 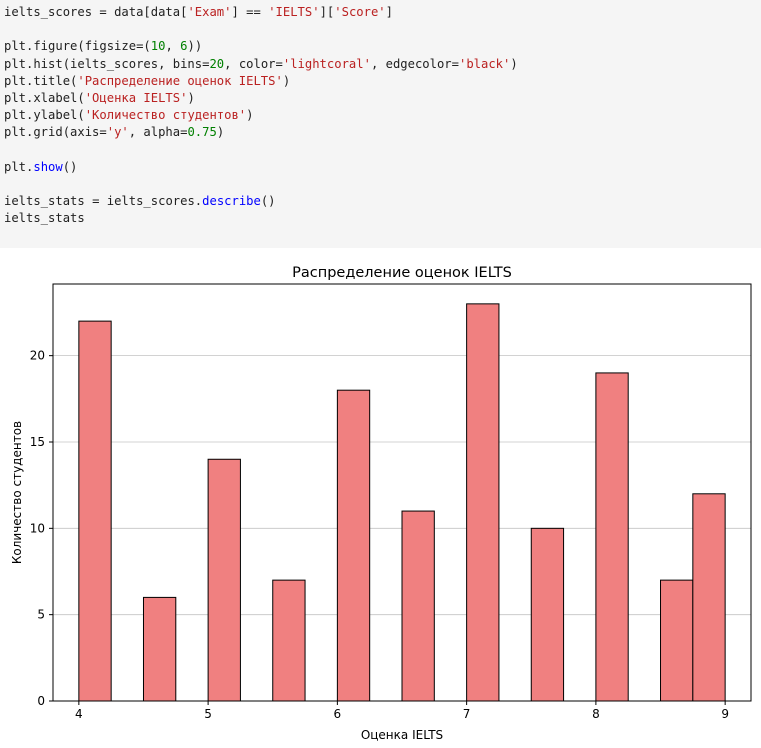 I want to click on x-tick-label: 5, so click(x=208, y=714).